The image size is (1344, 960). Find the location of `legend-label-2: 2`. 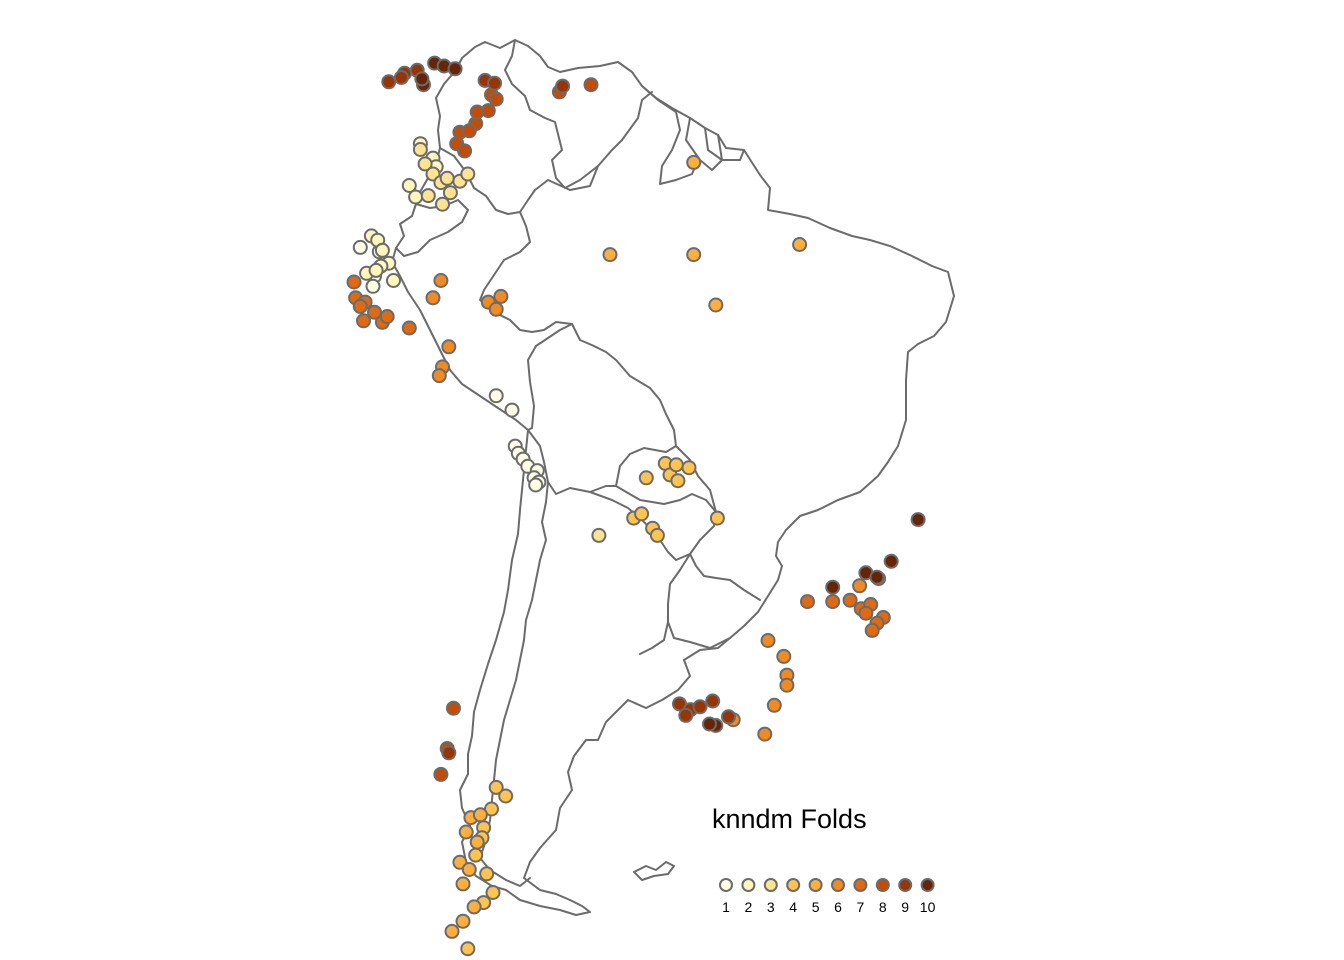

legend-label-2: 2 is located at coordinates (749, 907).